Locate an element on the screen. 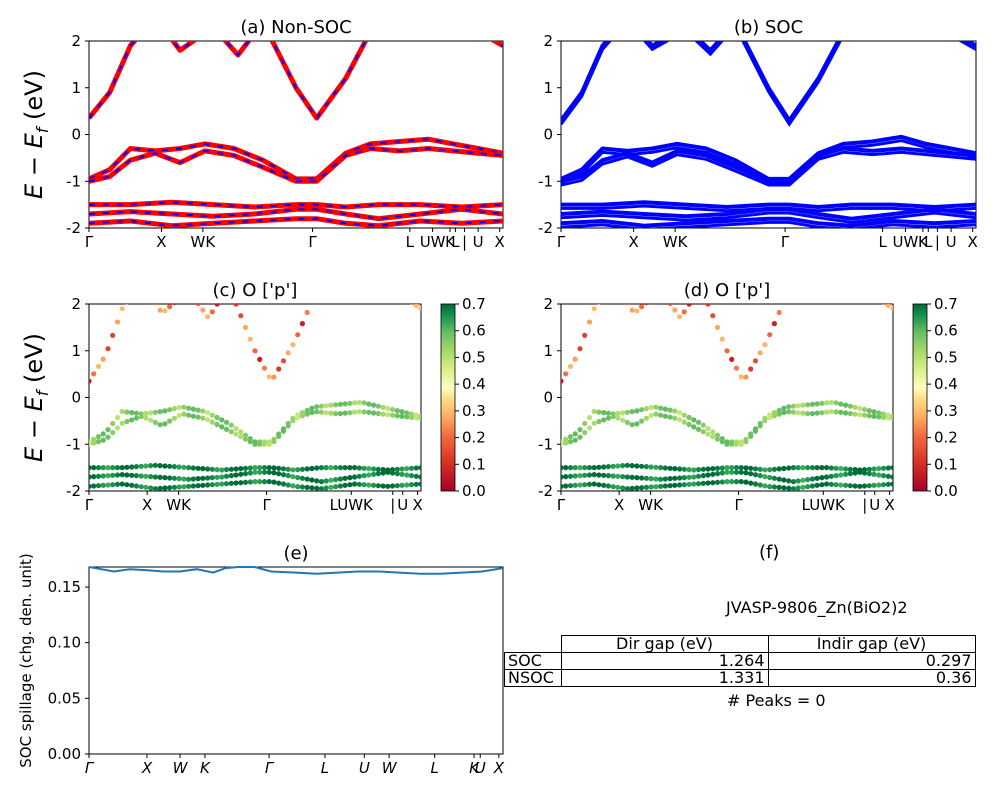 This screenshot has width=1000, height=800. y-tick-label: 0 is located at coordinates (76, 398).